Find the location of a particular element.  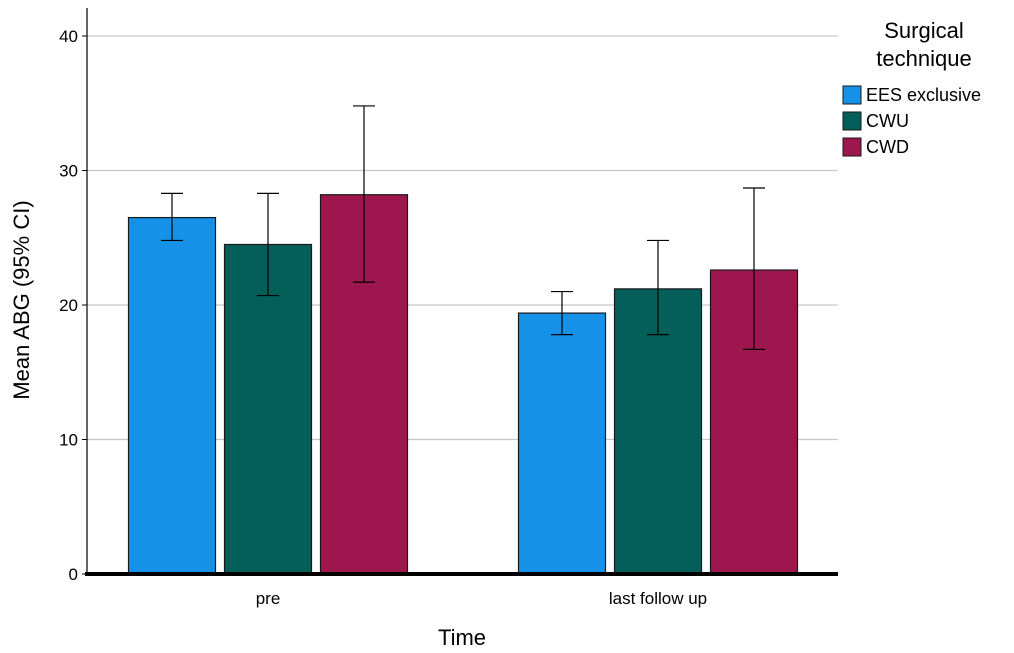

legend: Surgical technique EES exclusive CWU CWD is located at coordinates (911, 87).